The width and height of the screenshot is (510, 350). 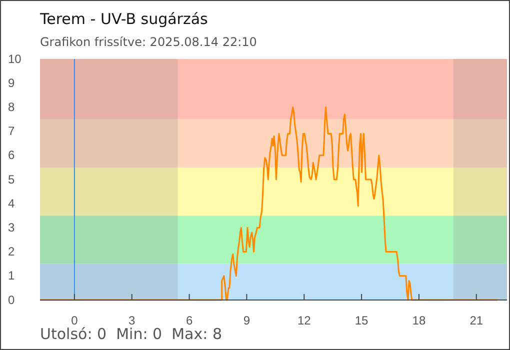 I want to click on x-tick-label: 6, so click(x=189, y=321).